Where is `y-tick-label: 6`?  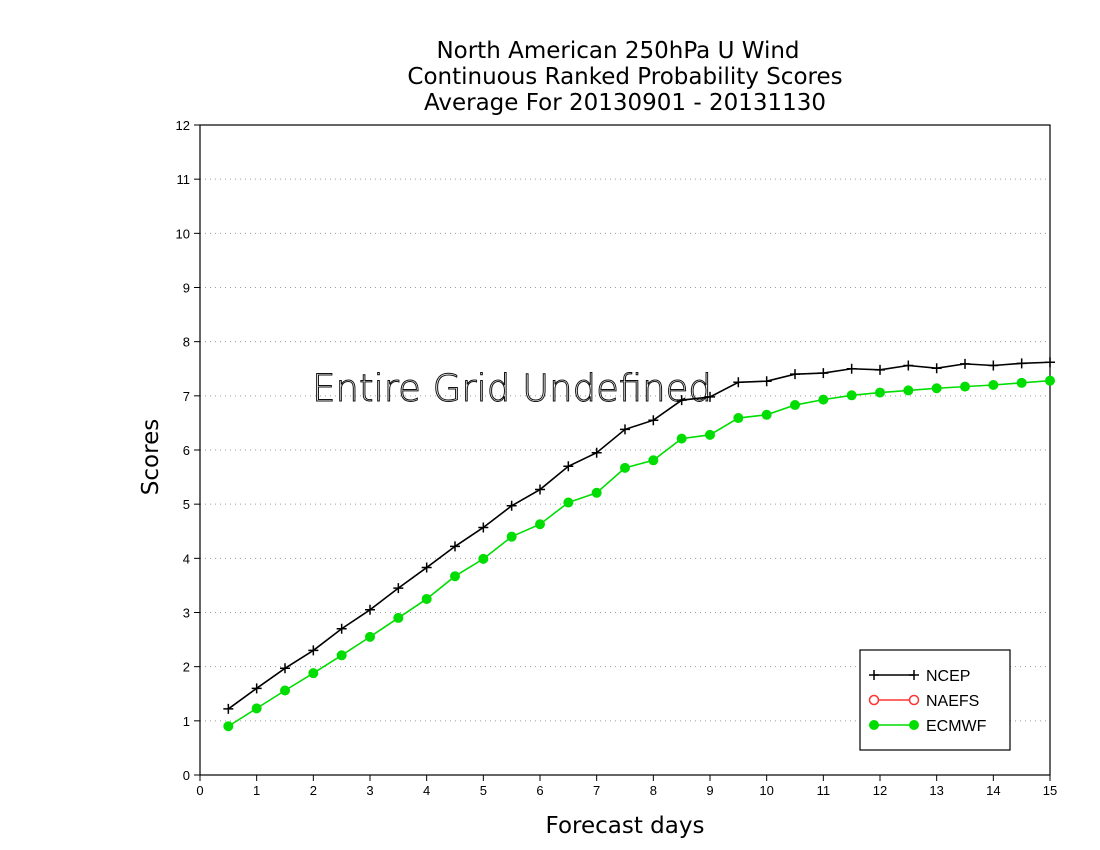 y-tick-label: 6 is located at coordinates (186, 450).